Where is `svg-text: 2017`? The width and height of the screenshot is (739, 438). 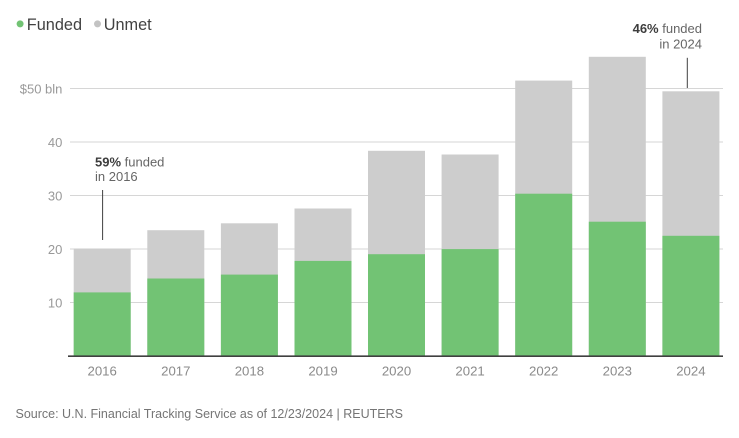 svg-text: 2017 is located at coordinates (175, 371).